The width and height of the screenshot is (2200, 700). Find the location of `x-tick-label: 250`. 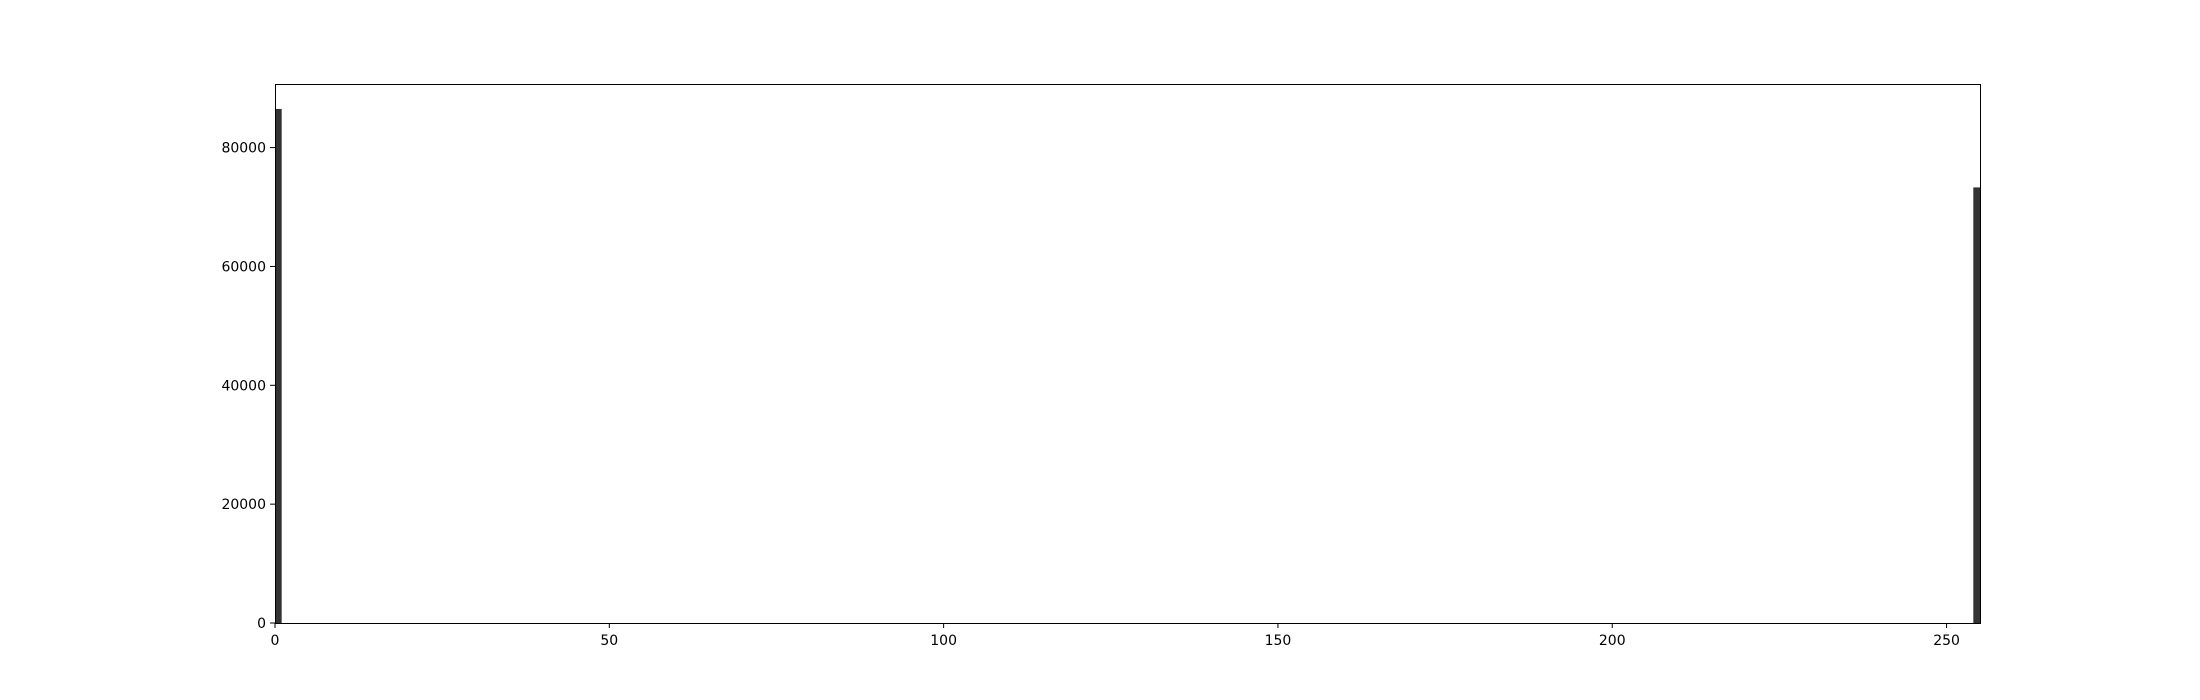

x-tick-label: 250 is located at coordinates (1946, 641).